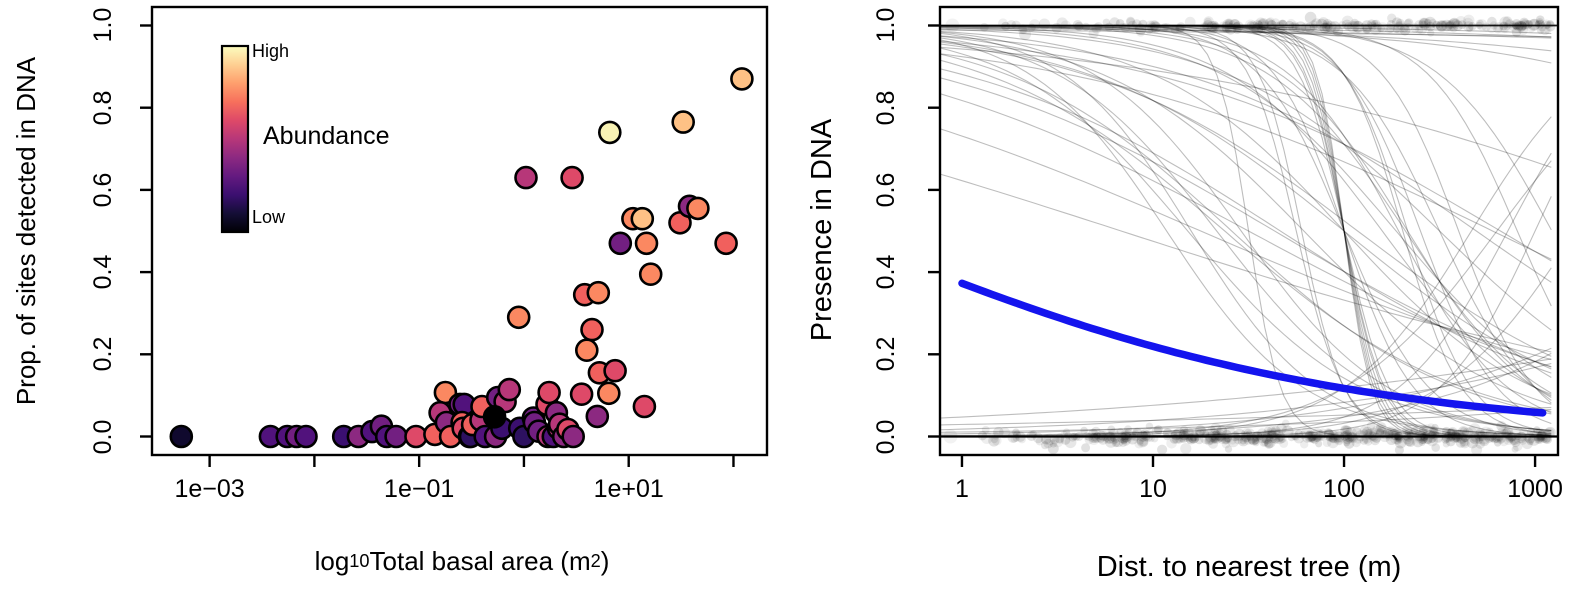 Image resolution: width=1580 pixels, height=594 pixels. Describe the element at coordinates (1252, 348) in the screenshot. I see `blue-mean-curve` at that location.